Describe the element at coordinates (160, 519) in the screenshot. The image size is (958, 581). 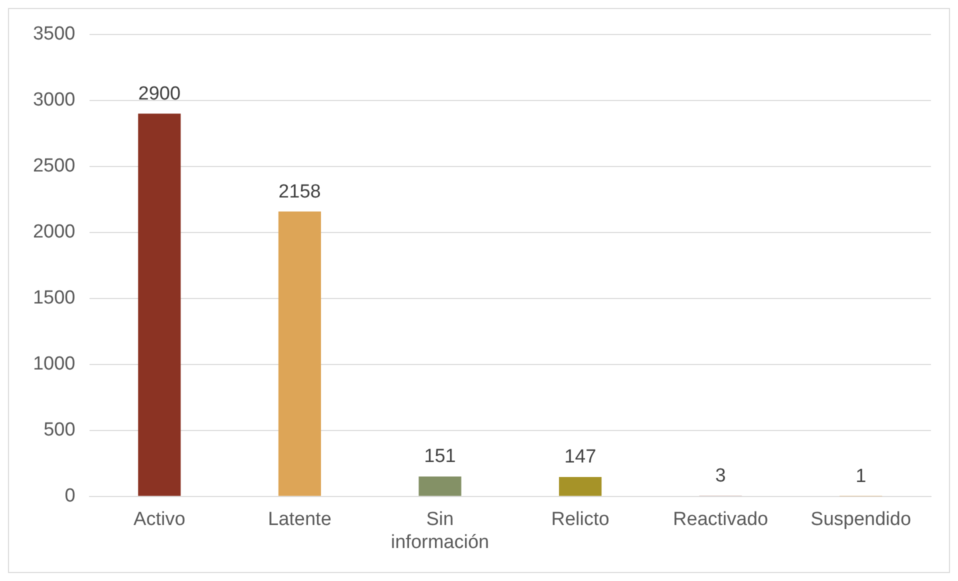
I see `x-tick-label: Activo` at that location.